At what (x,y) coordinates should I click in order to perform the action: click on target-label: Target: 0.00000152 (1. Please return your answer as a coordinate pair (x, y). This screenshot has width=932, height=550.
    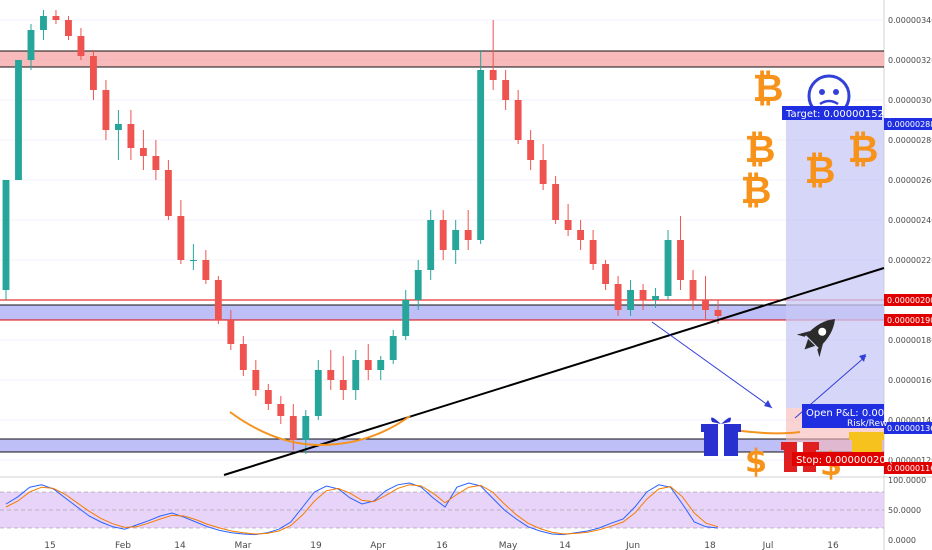
    Looking at the image, I should click on (839, 113).